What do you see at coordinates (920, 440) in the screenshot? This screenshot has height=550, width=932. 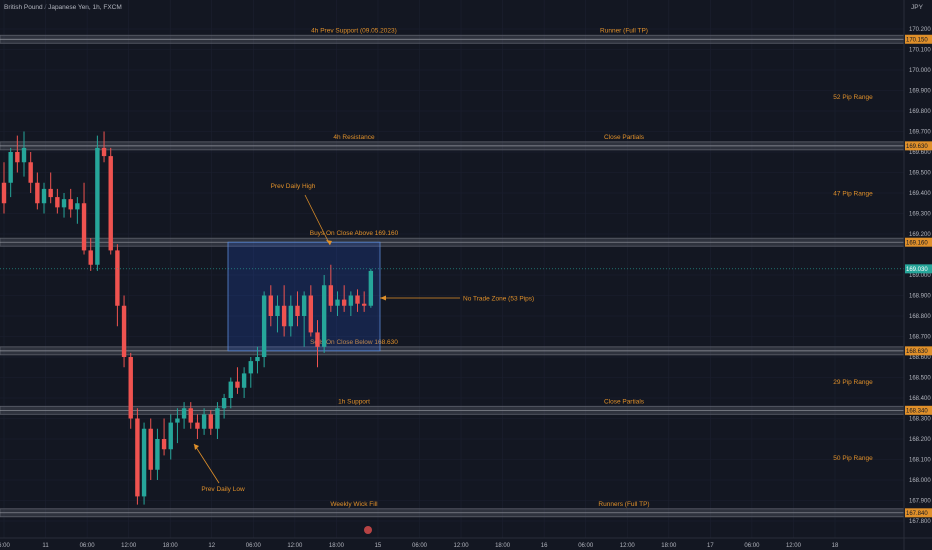 I see `price-tick-label: 168.200` at bounding box center [920, 440].